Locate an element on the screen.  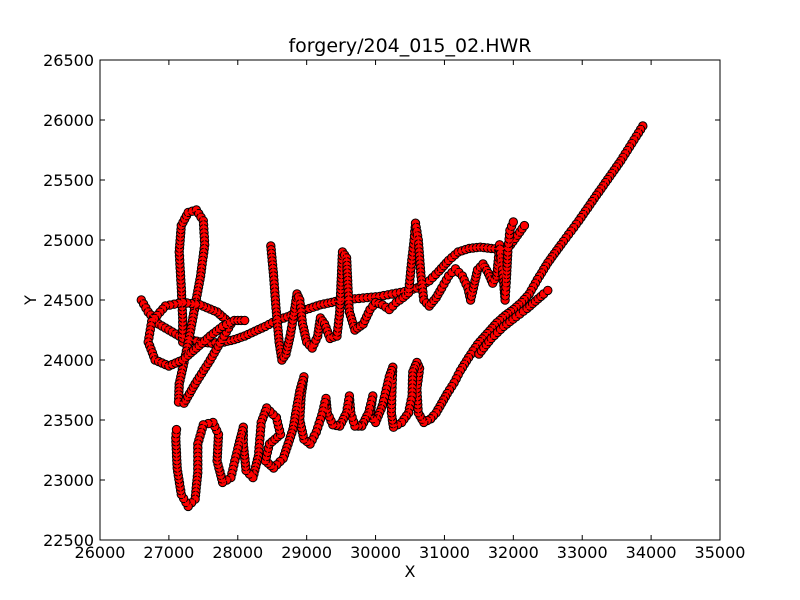
x-tick-label: 35000 is located at coordinates (720, 552).